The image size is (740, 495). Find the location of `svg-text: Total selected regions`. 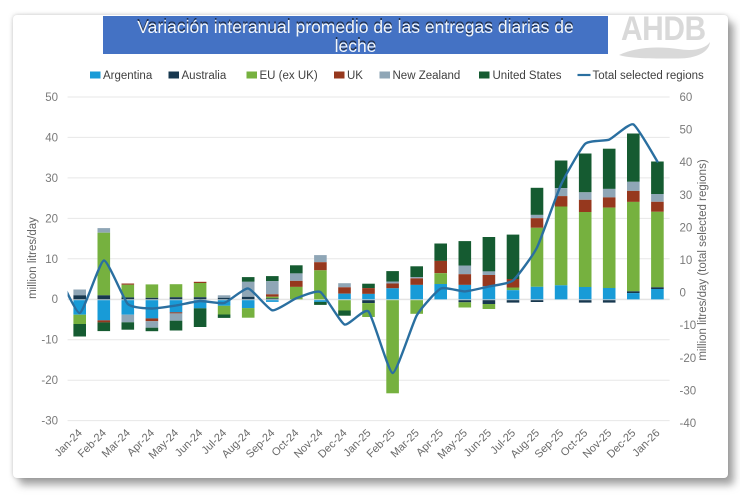

svg-text: Total selected regions is located at coordinates (648, 76).